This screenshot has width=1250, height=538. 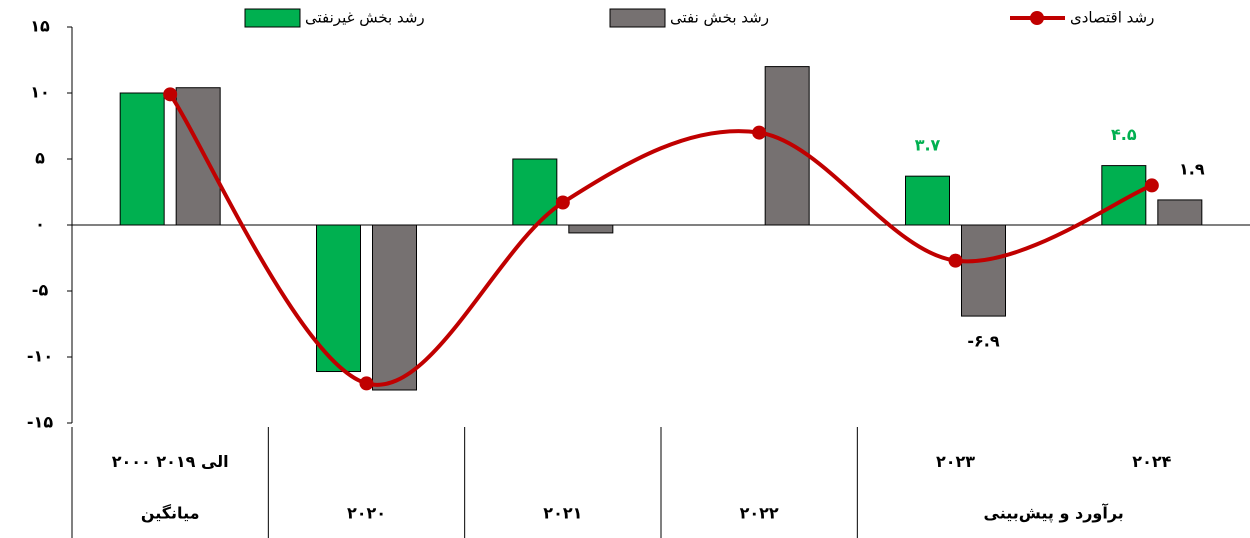 I want to click on legend-label: رشد اقتصادی, so click(x=1112, y=18).